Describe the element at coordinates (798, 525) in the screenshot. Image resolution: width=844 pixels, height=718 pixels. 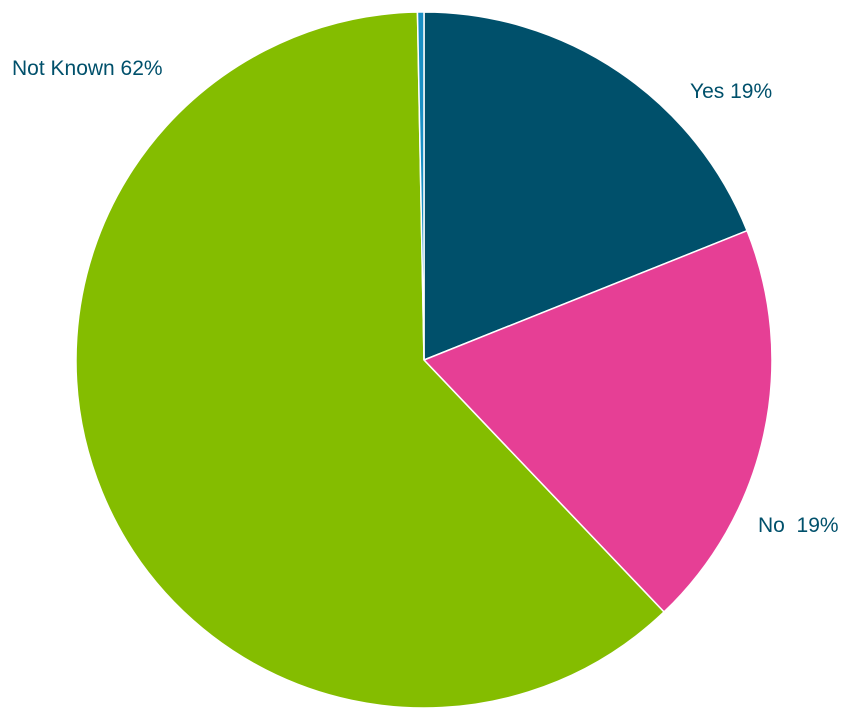
I see `slice-label-no: No 19%` at that location.